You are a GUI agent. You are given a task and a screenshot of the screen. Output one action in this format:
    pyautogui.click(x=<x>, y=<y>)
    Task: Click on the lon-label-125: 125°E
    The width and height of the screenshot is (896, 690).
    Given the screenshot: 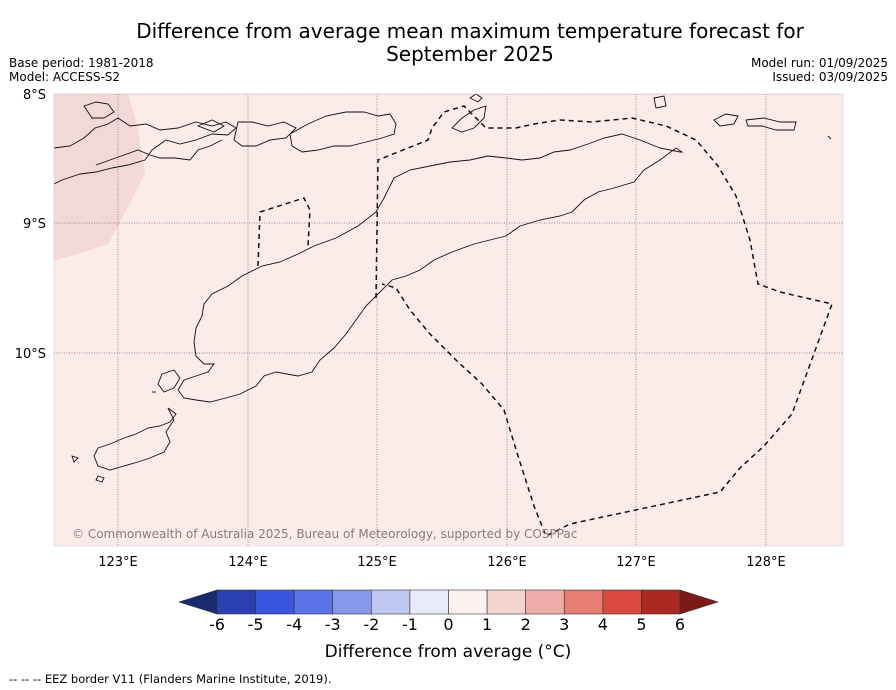 What is the action you would take?
    pyautogui.click(x=377, y=562)
    